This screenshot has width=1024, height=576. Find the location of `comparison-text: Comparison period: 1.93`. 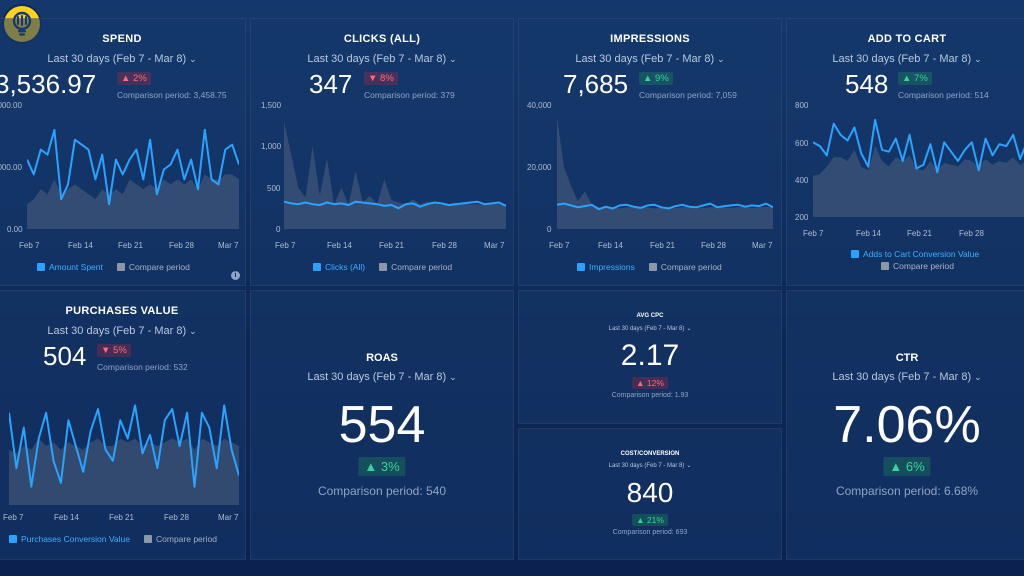

comparison-text: Comparison period: 1.93 is located at coordinates (650, 395).